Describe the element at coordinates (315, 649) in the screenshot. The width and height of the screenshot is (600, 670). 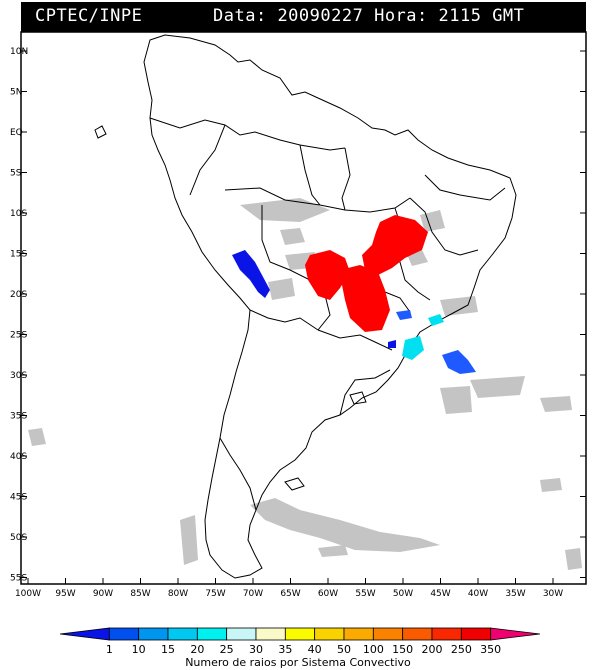
I see `colorbar-tick-label: 40` at that location.